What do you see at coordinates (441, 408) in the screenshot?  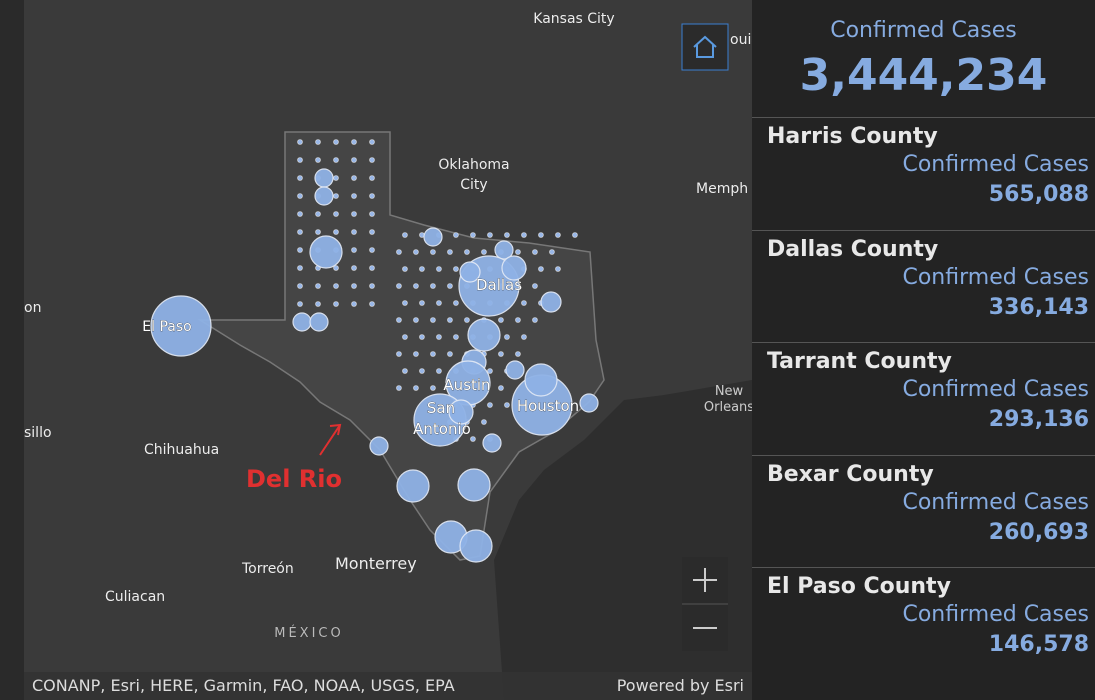 I see `map-label: San` at bounding box center [441, 408].